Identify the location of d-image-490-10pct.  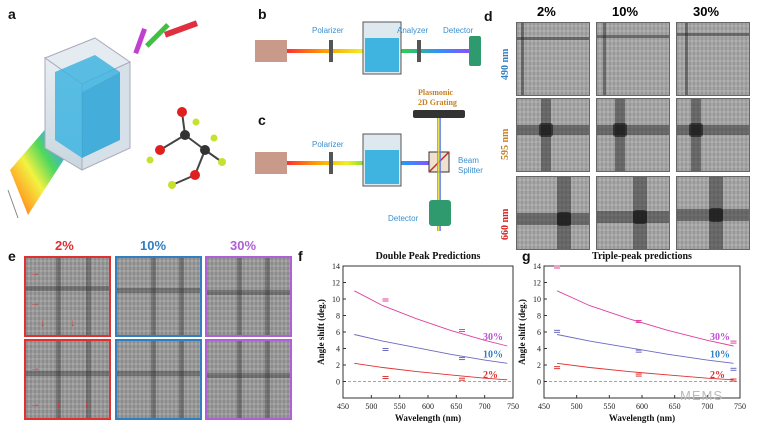
(633, 59).